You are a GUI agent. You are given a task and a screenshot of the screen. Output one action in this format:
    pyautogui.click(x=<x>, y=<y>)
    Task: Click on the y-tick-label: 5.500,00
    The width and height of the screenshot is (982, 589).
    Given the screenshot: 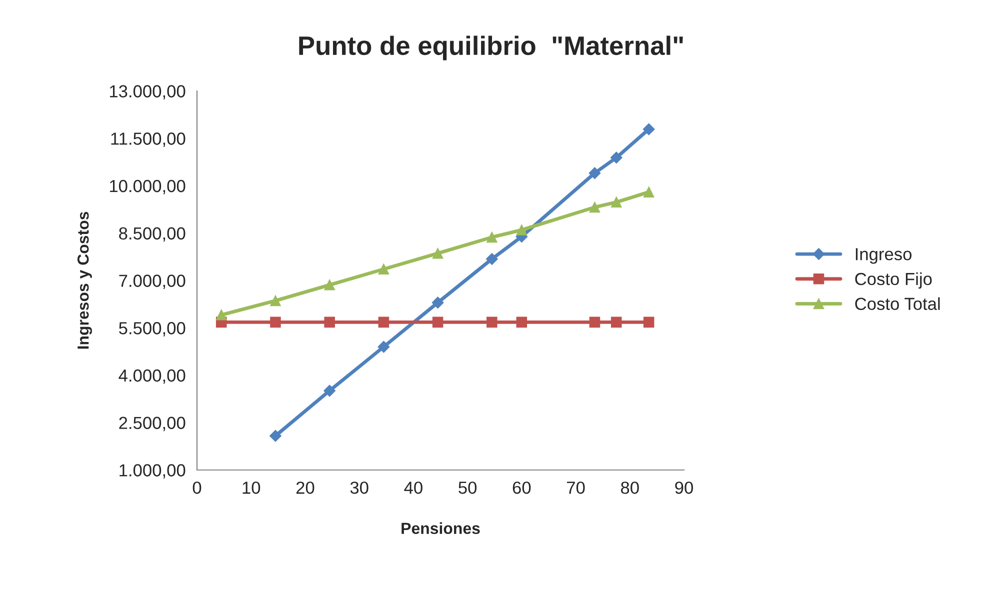 What is the action you would take?
    pyautogui.click(x=152, y=329)
    